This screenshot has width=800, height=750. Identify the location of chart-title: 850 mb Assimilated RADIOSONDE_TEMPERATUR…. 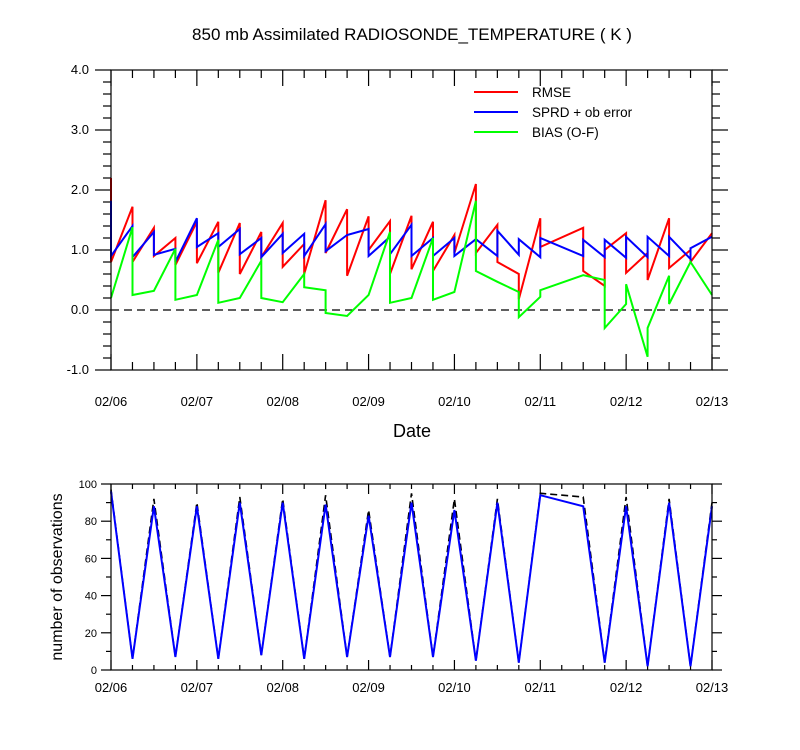
(412, 34).